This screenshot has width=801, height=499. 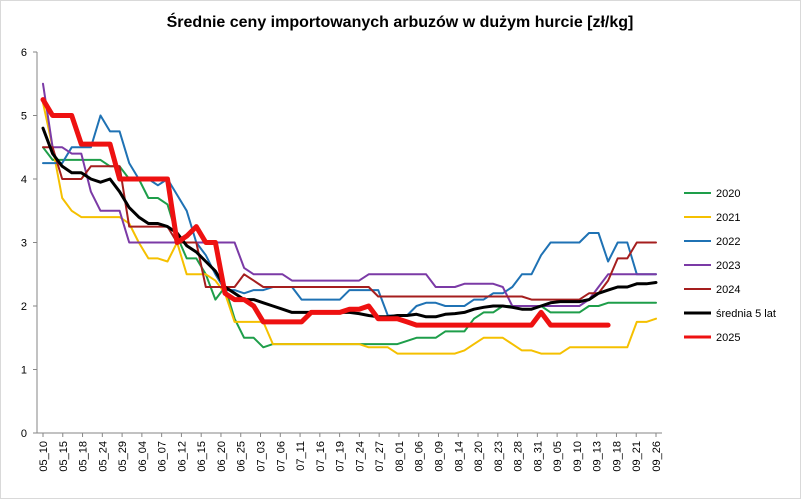 I want to click on legend-label: 2025, so click(x=728, y=338).